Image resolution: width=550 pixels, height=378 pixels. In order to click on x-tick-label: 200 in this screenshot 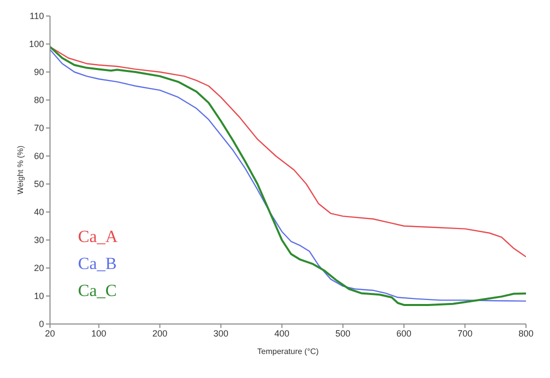, I will do `click(160, 333)`.